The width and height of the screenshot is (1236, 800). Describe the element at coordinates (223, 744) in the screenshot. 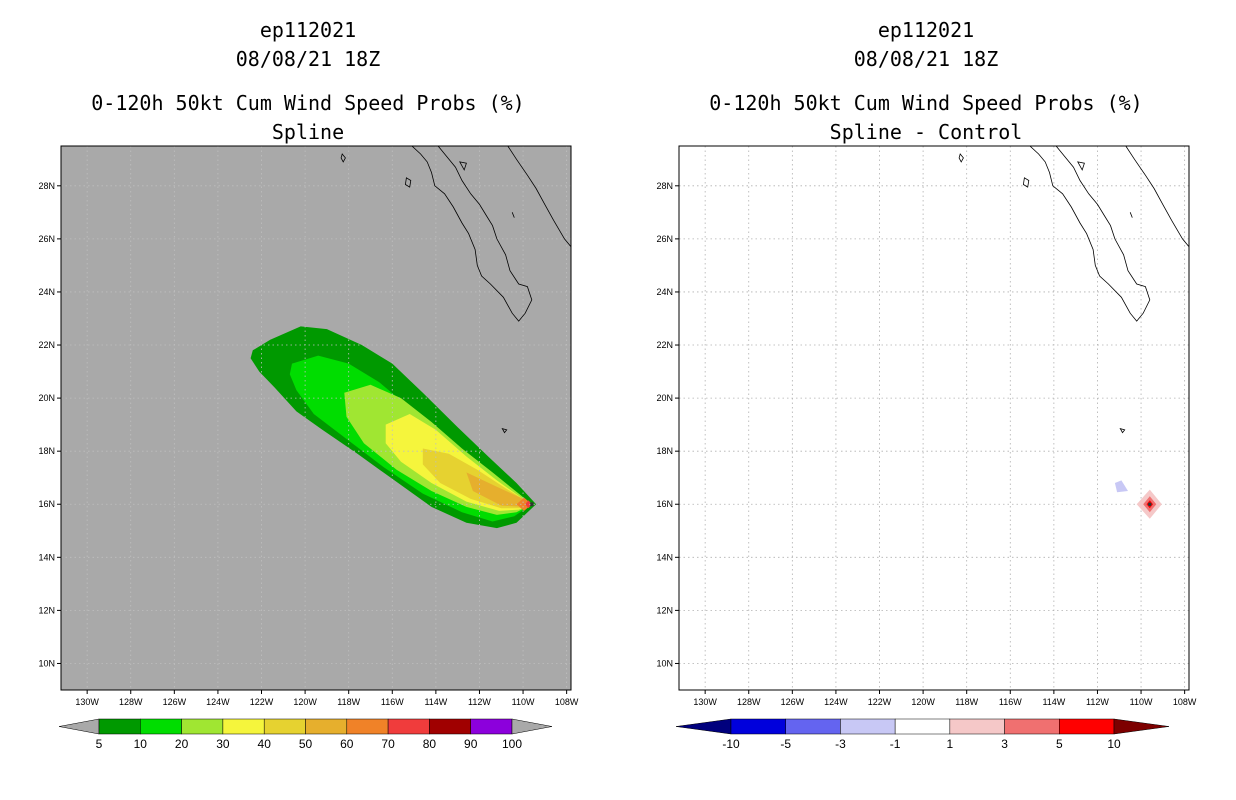

I see `colorbar-label: 30` at that location.